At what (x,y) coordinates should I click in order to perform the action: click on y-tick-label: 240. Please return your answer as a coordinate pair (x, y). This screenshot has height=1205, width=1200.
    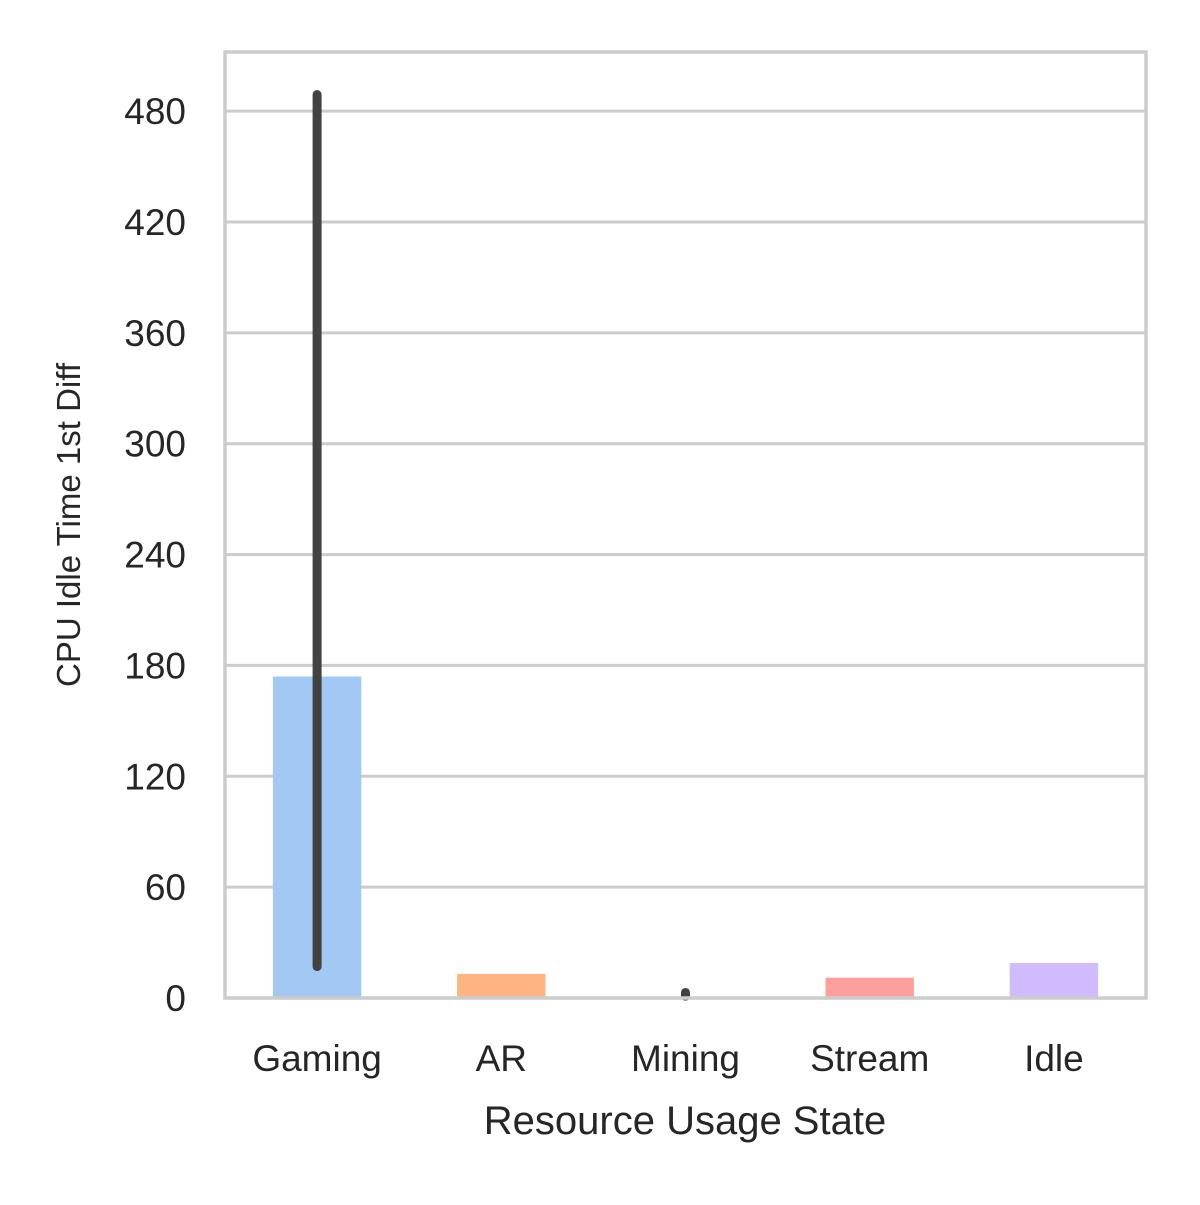
    Looking at the image, I should click on (155, 555).